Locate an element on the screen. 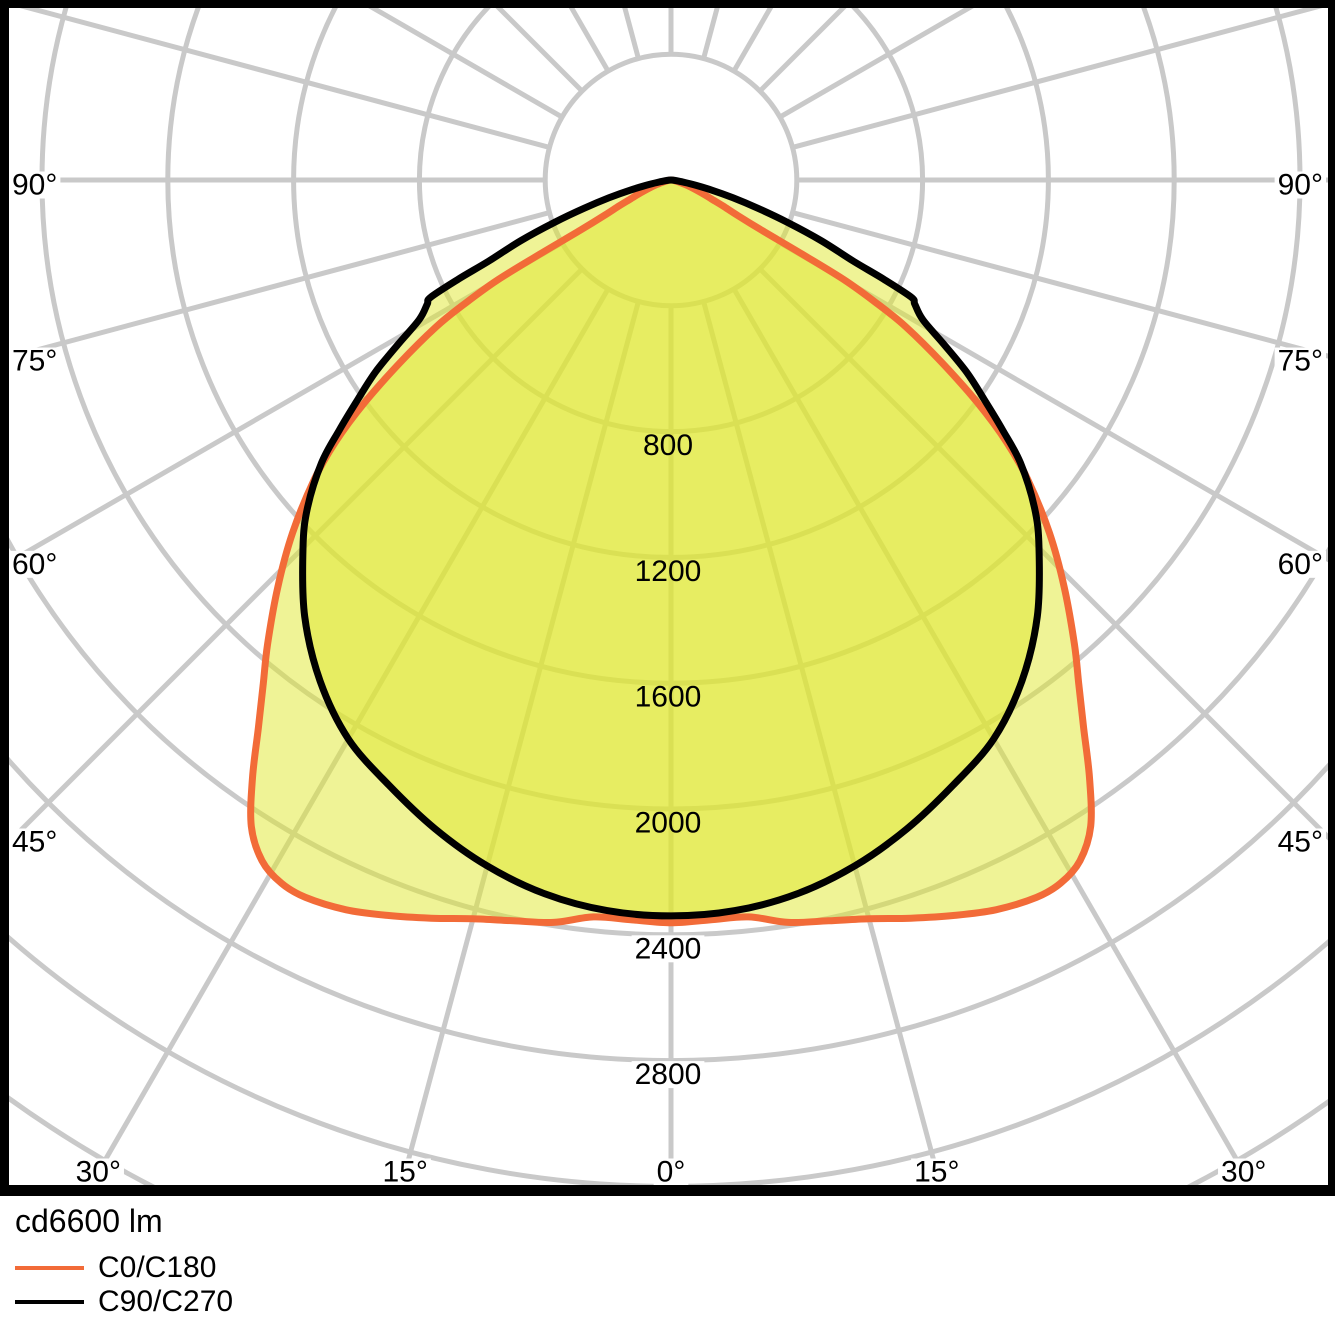  legend-label-c90-c270: C90/C270 is located at coordinates (165, 1302).